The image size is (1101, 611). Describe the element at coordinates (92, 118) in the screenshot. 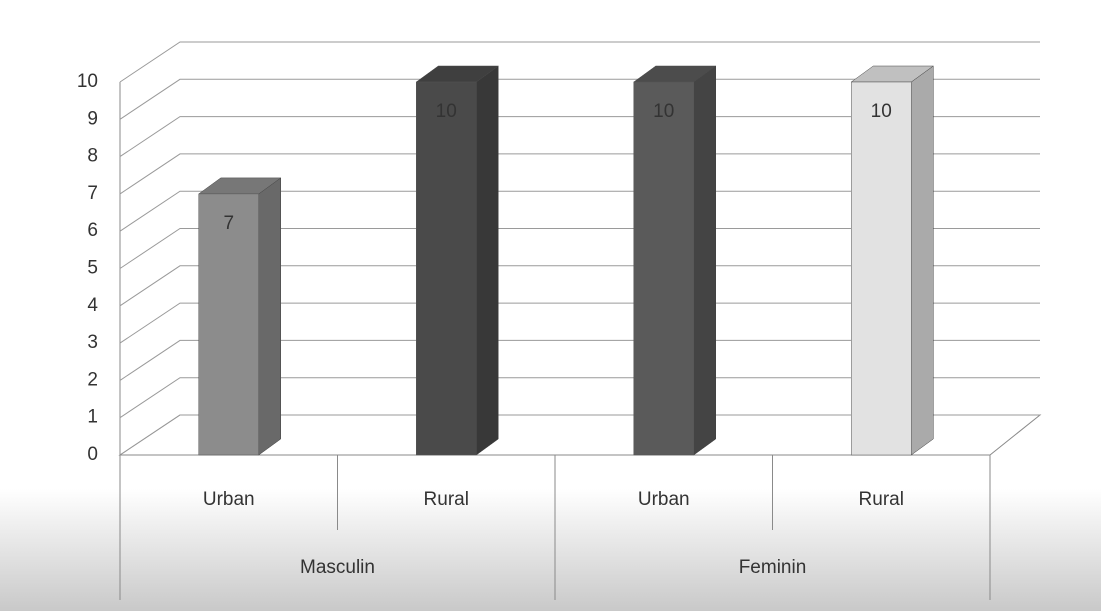

I see `y-tick-label: 9` at that location.